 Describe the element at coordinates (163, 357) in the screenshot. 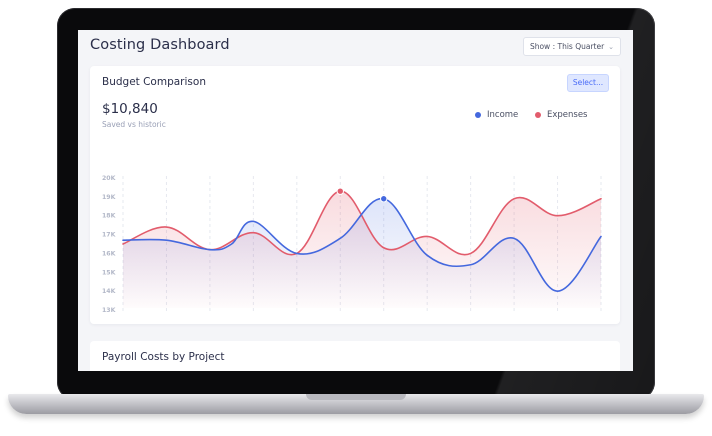

I see `payroll-costs-title: Payroll Costs by Project` at that location.